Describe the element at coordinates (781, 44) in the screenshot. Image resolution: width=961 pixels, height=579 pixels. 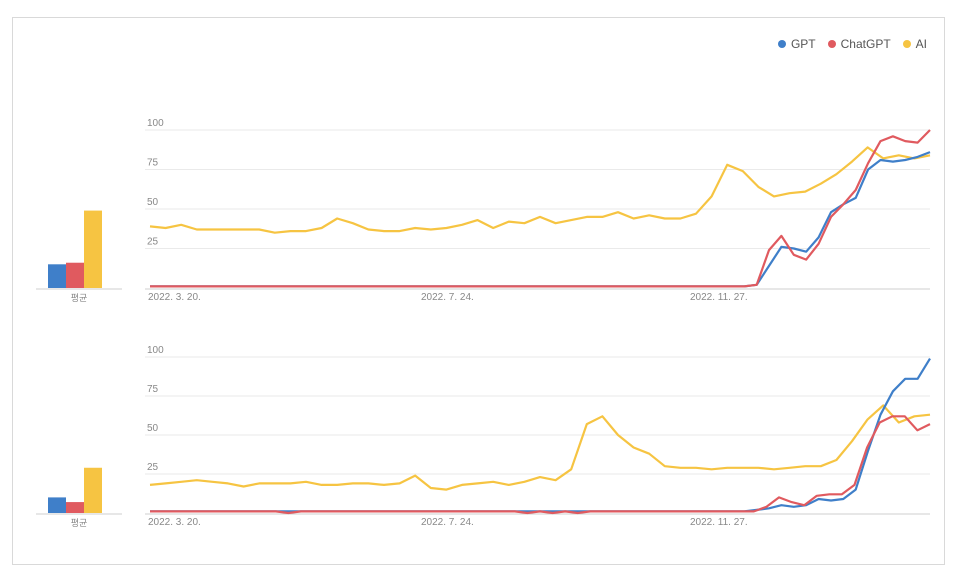
I see `legend-marker-gpt` at that location.